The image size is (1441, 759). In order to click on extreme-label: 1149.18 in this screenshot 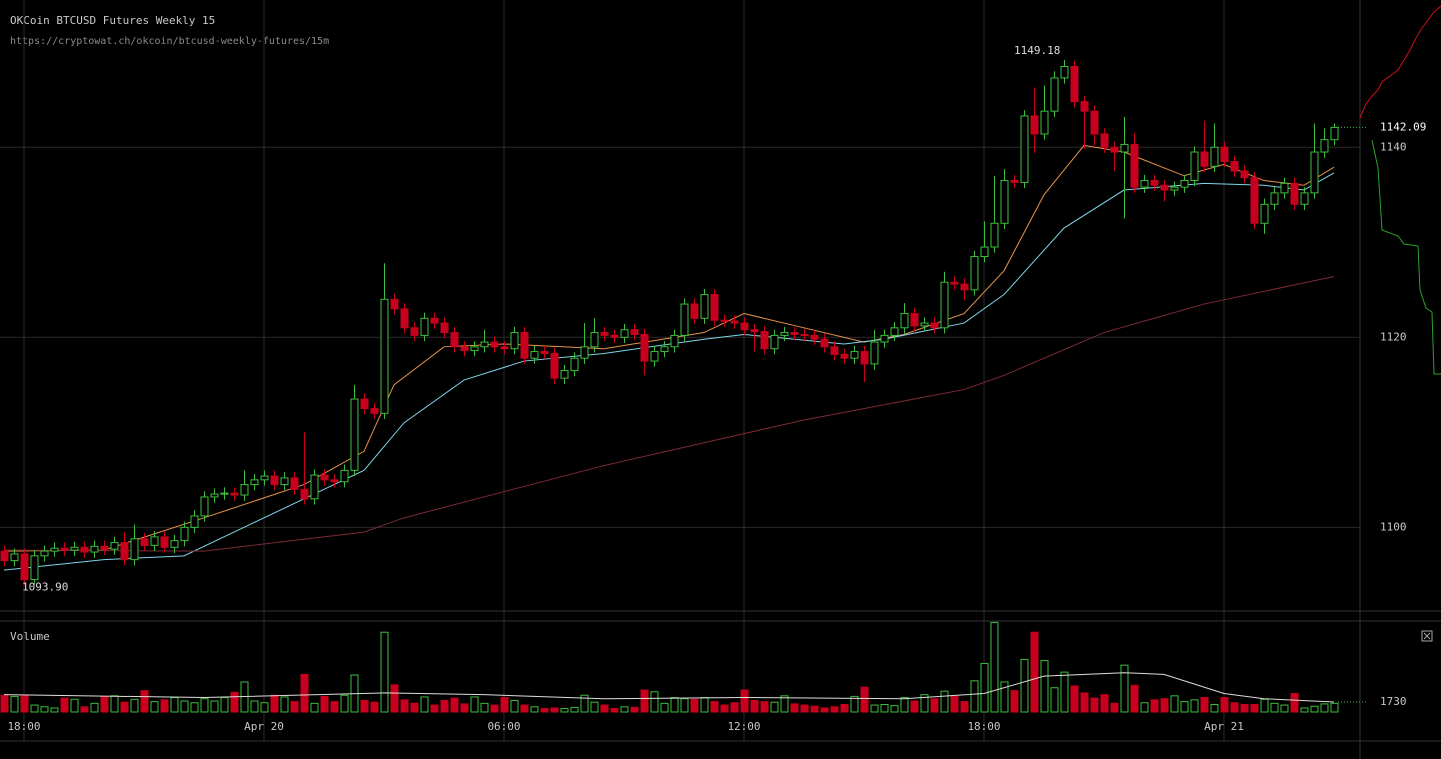, I will do `click(1037, 50)`.